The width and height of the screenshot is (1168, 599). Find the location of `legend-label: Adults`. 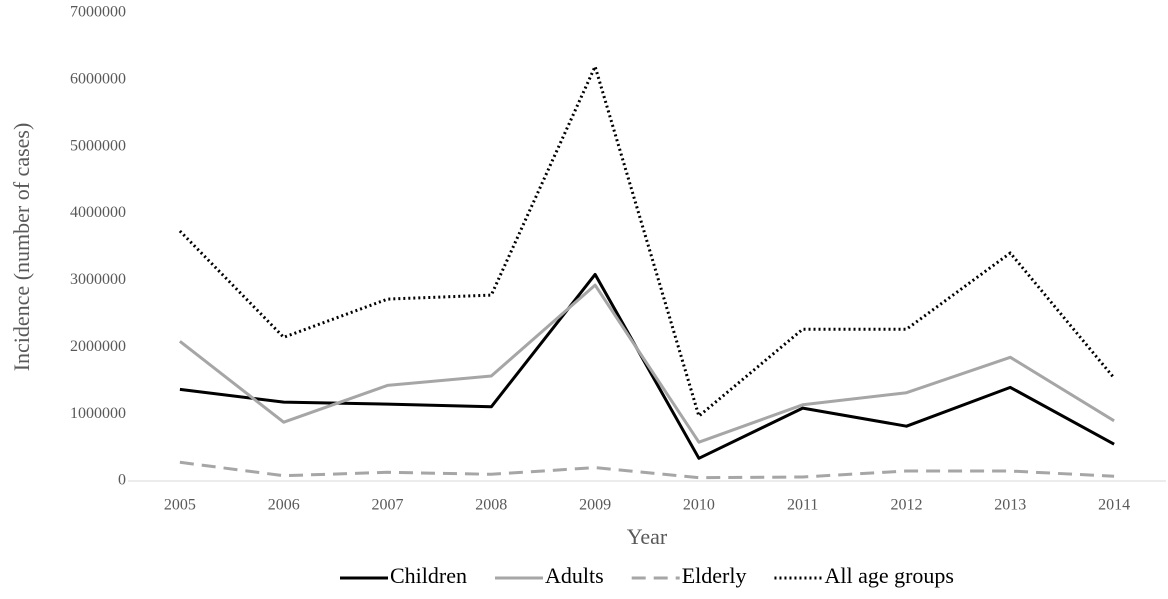

legend-label: Adults is located at coordinates (574, 575).